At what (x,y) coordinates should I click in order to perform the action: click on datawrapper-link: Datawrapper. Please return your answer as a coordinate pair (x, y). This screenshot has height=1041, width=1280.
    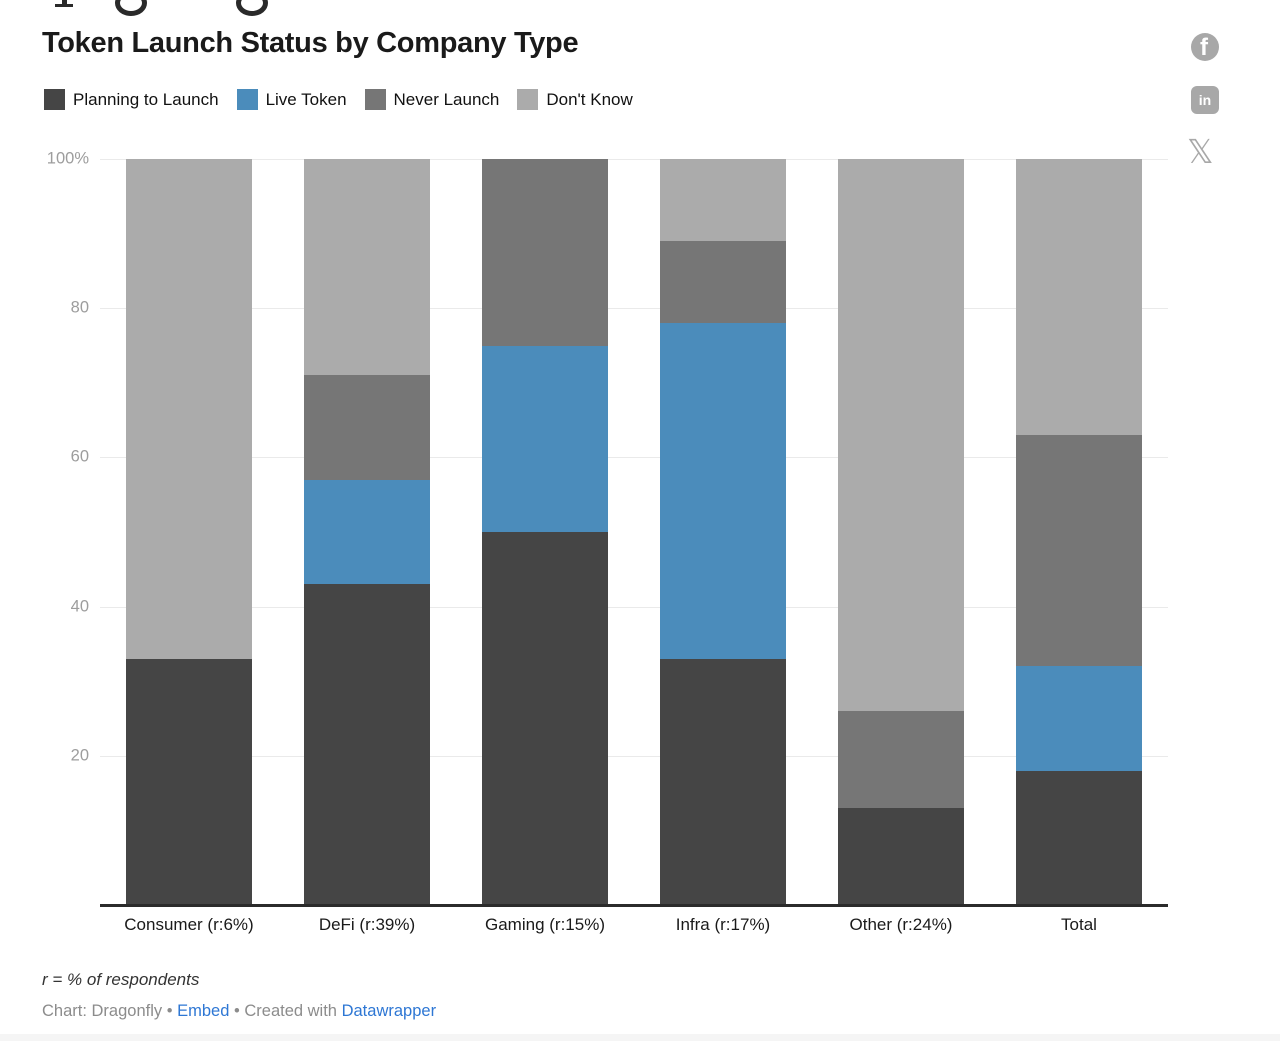
    Looking at the image, I should click on (389, 1011).